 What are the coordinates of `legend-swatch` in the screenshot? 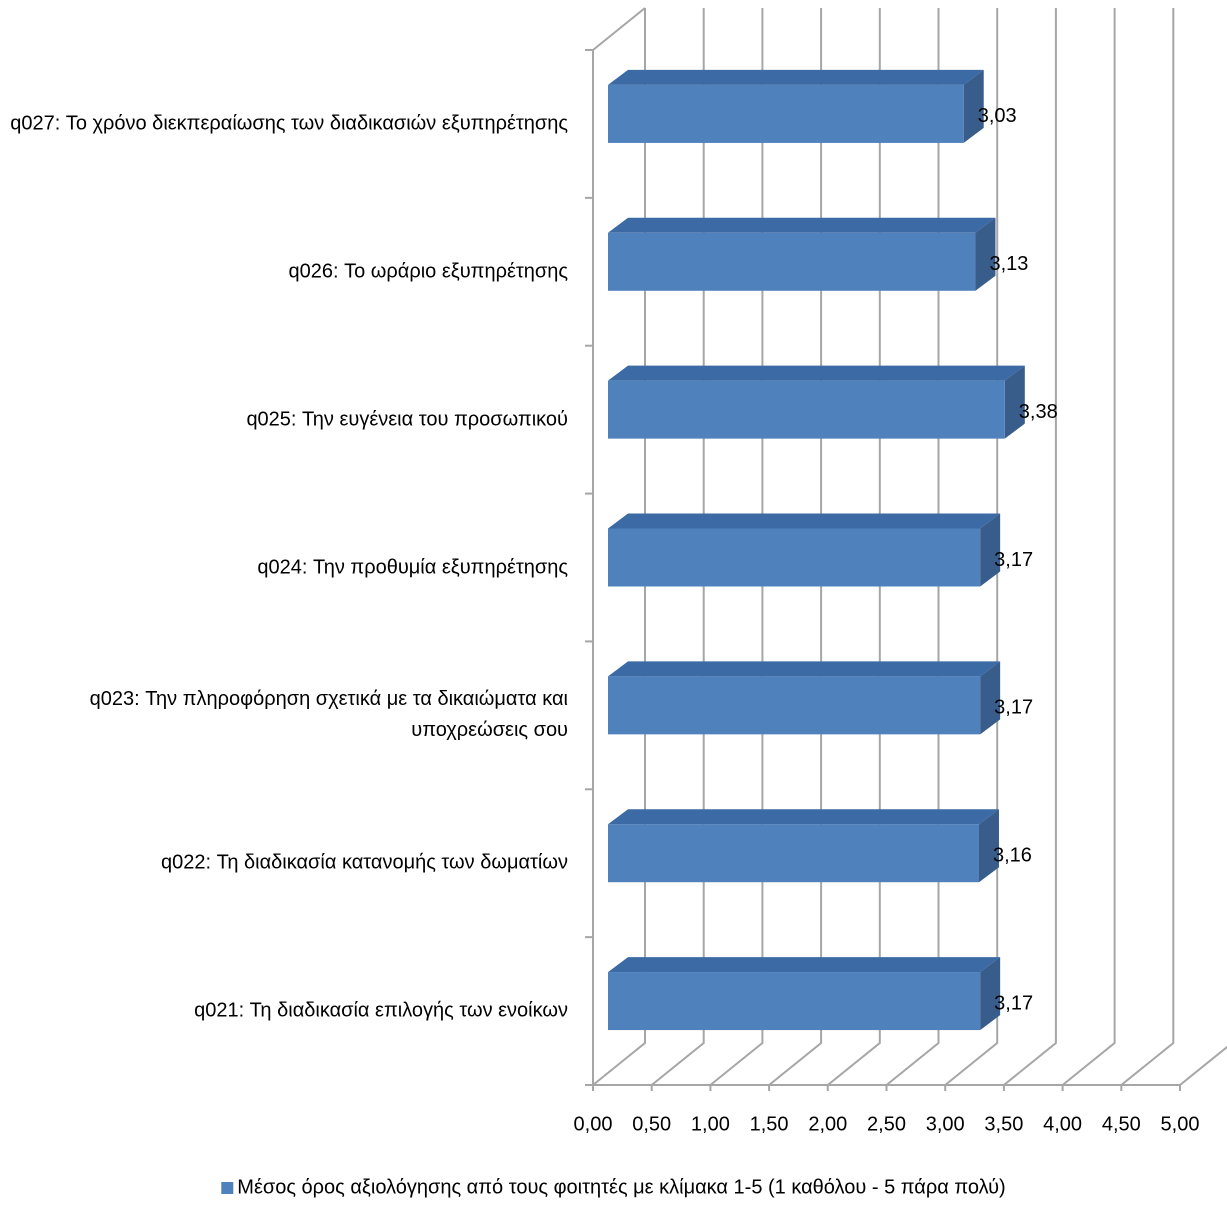 It's located at (227, 1188).